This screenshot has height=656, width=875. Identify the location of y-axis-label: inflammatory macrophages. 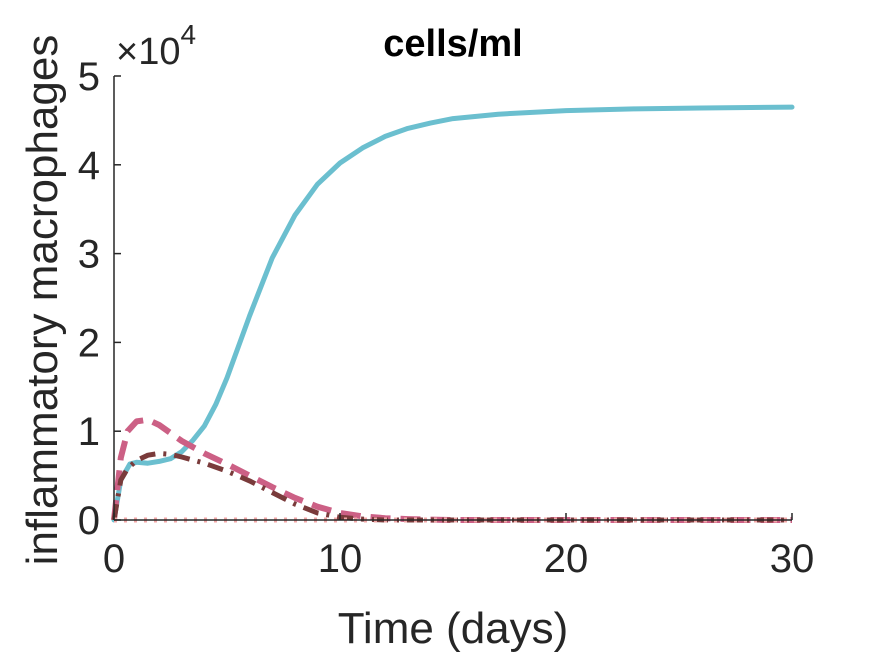
(42, 300).